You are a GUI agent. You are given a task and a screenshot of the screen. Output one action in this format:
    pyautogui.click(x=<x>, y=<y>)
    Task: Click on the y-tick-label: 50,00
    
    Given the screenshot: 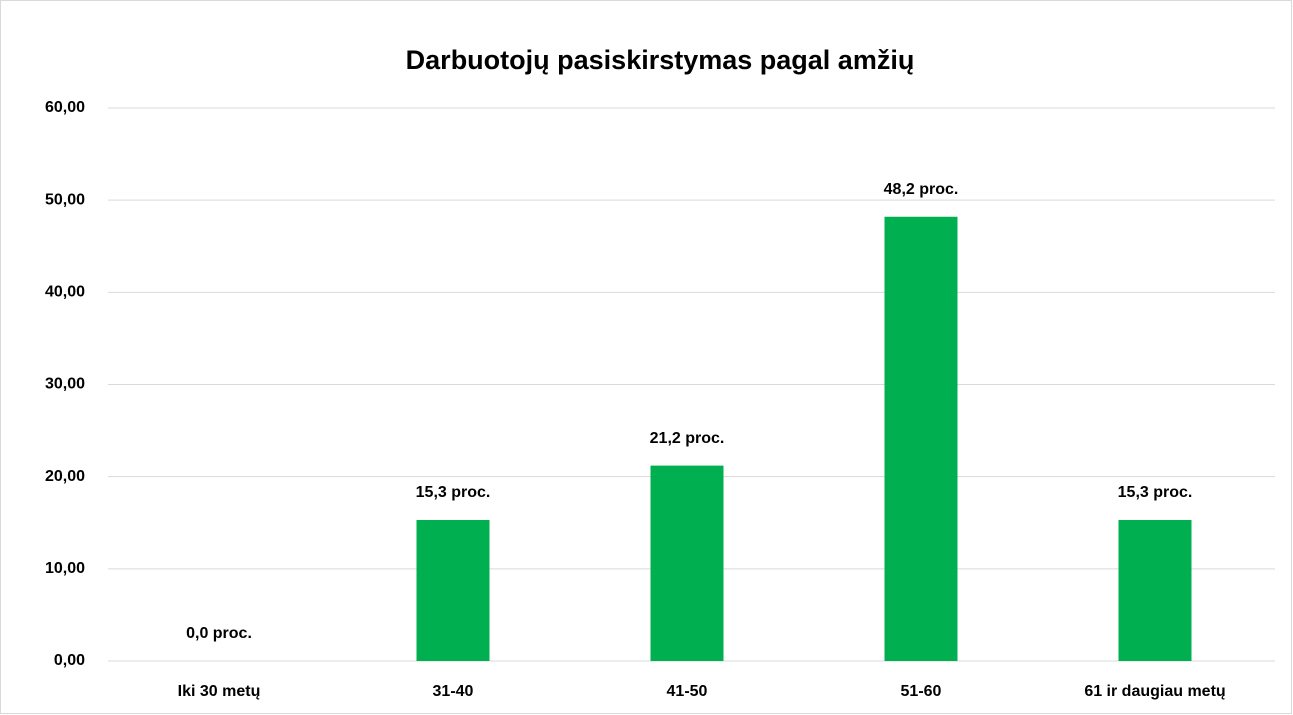 What is the action you would take?
    pyautogui.click(x=65, y=199)
    